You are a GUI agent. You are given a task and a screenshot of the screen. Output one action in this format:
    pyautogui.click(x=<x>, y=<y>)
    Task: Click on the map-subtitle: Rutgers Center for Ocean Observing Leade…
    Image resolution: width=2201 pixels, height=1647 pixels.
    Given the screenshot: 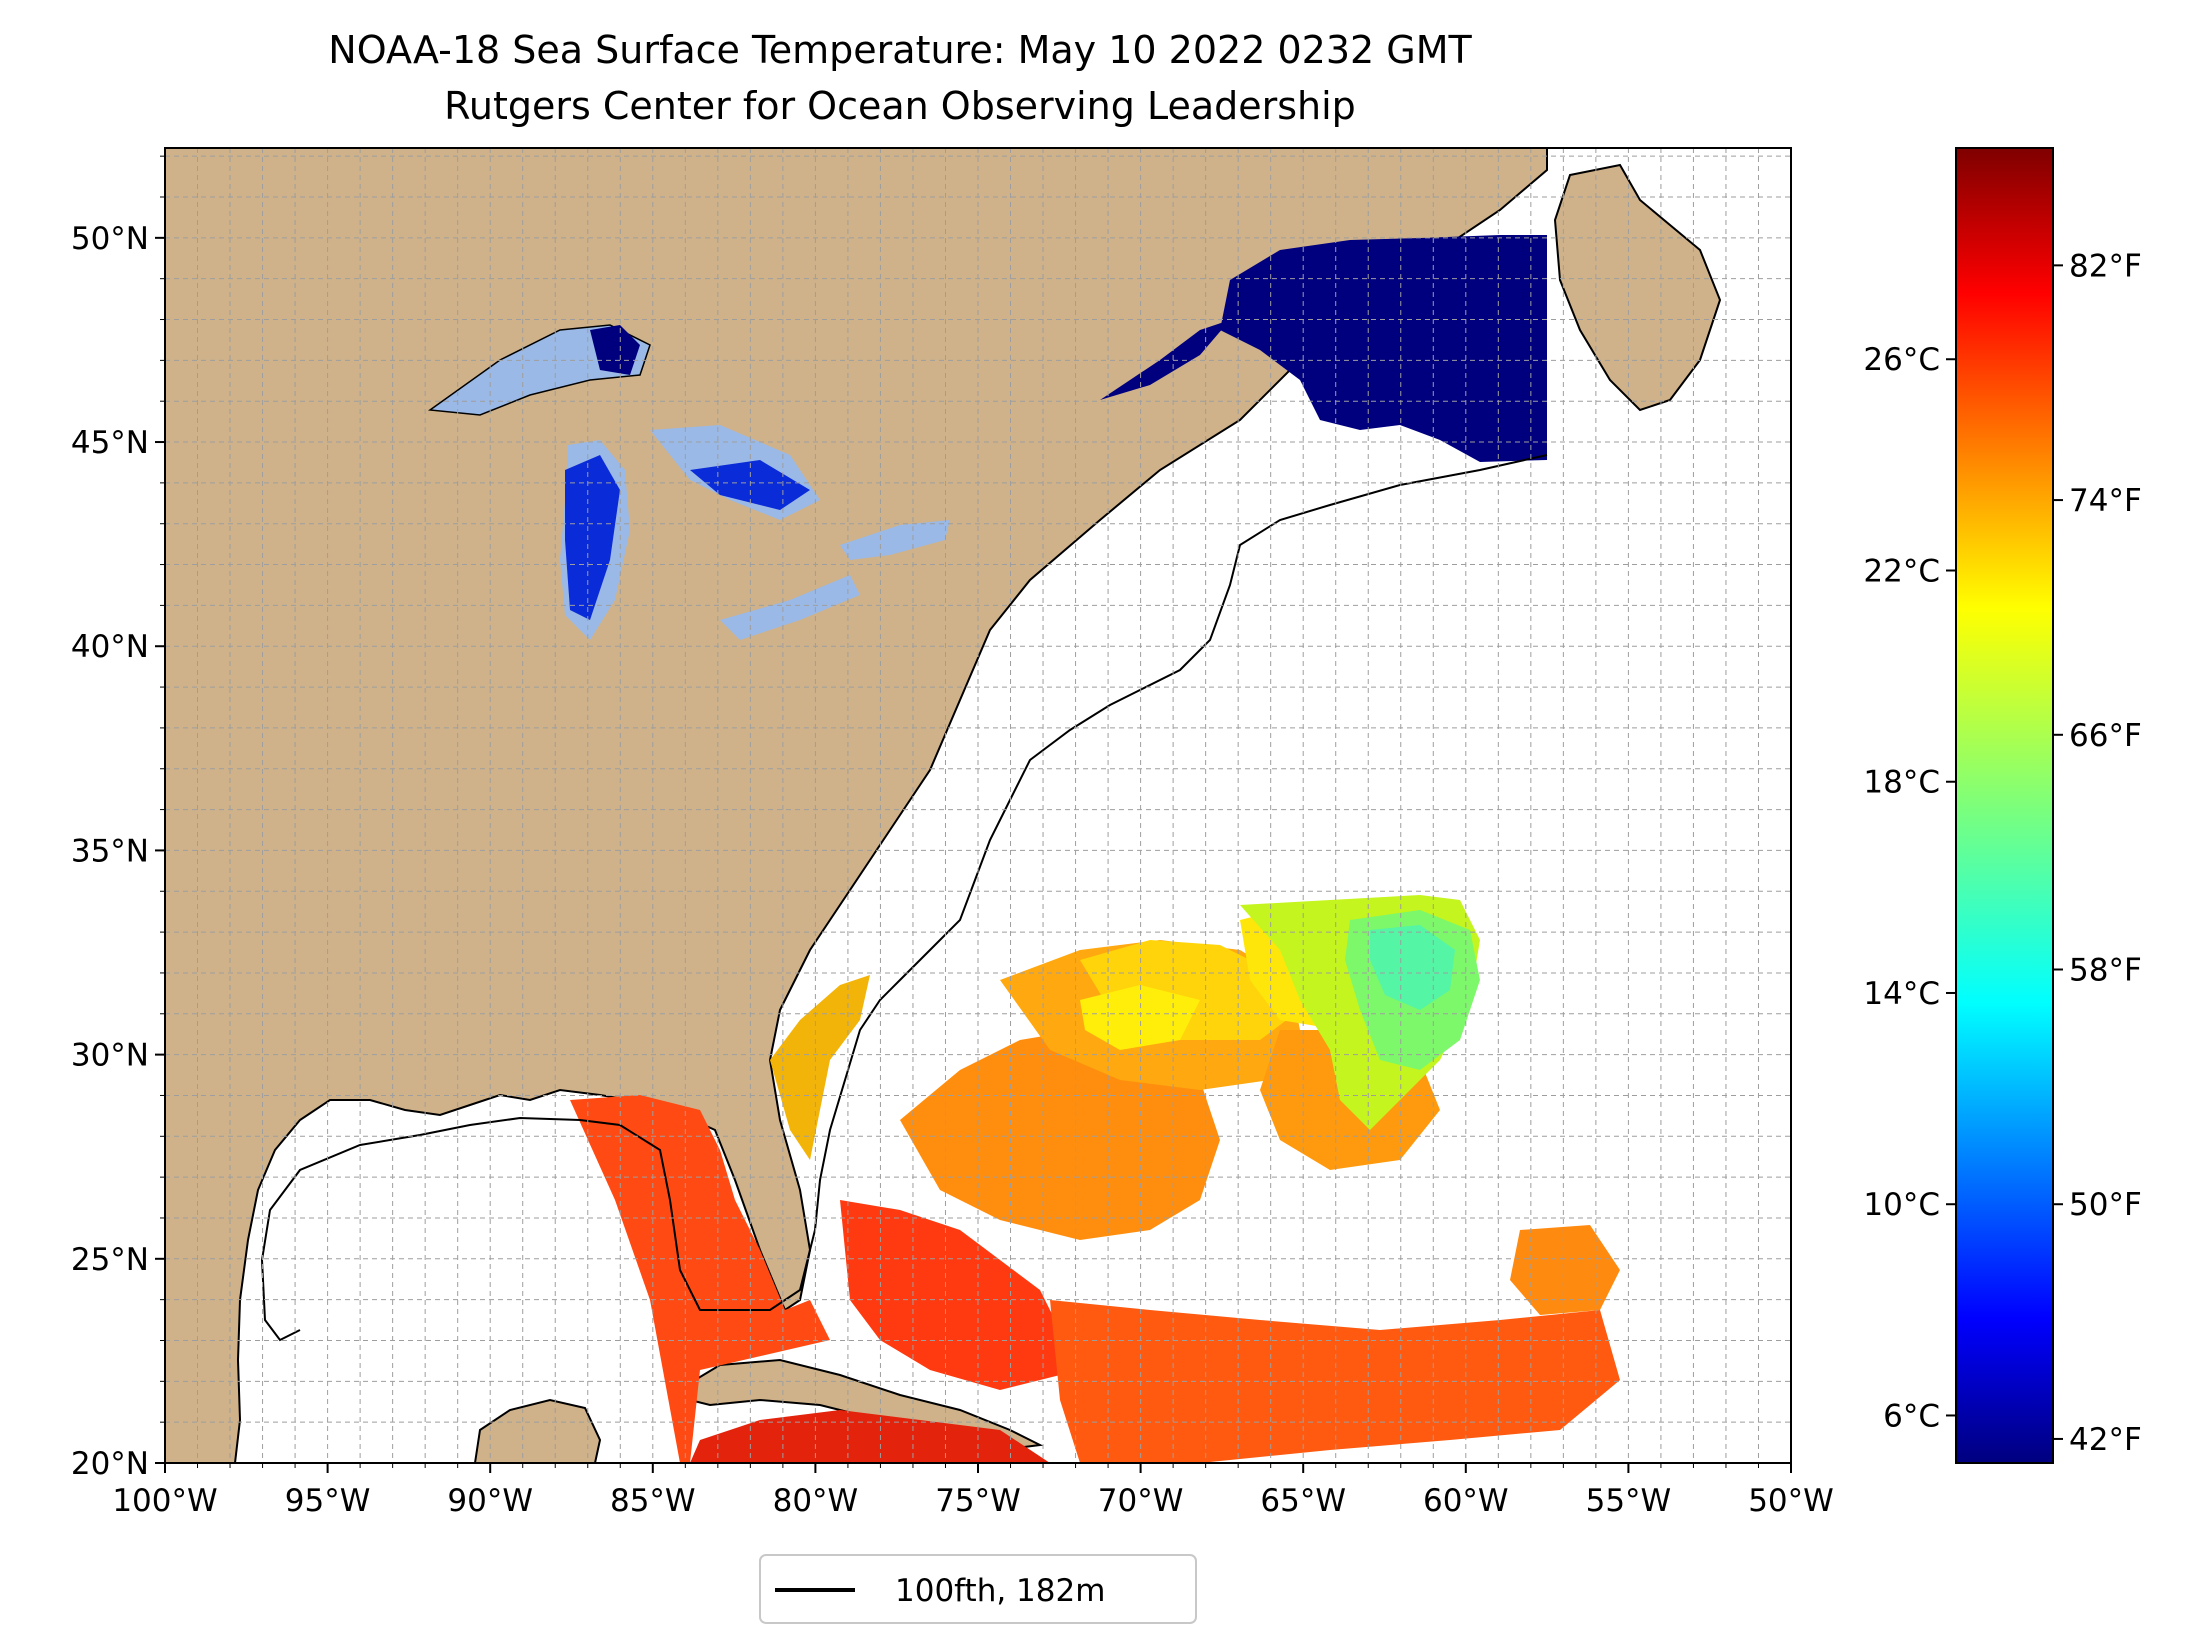 What is the action you would take?
    pyautogui.click(x=900, y=106)
    